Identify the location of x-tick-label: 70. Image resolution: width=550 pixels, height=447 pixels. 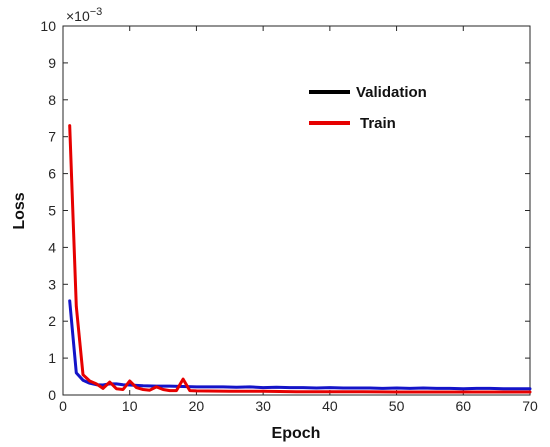
(530, 406).